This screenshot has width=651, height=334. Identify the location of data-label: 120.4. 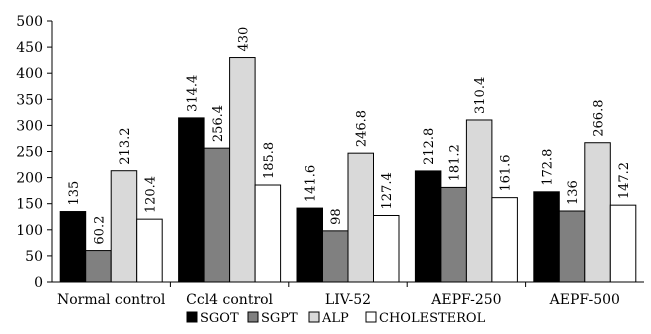
(150, 194).